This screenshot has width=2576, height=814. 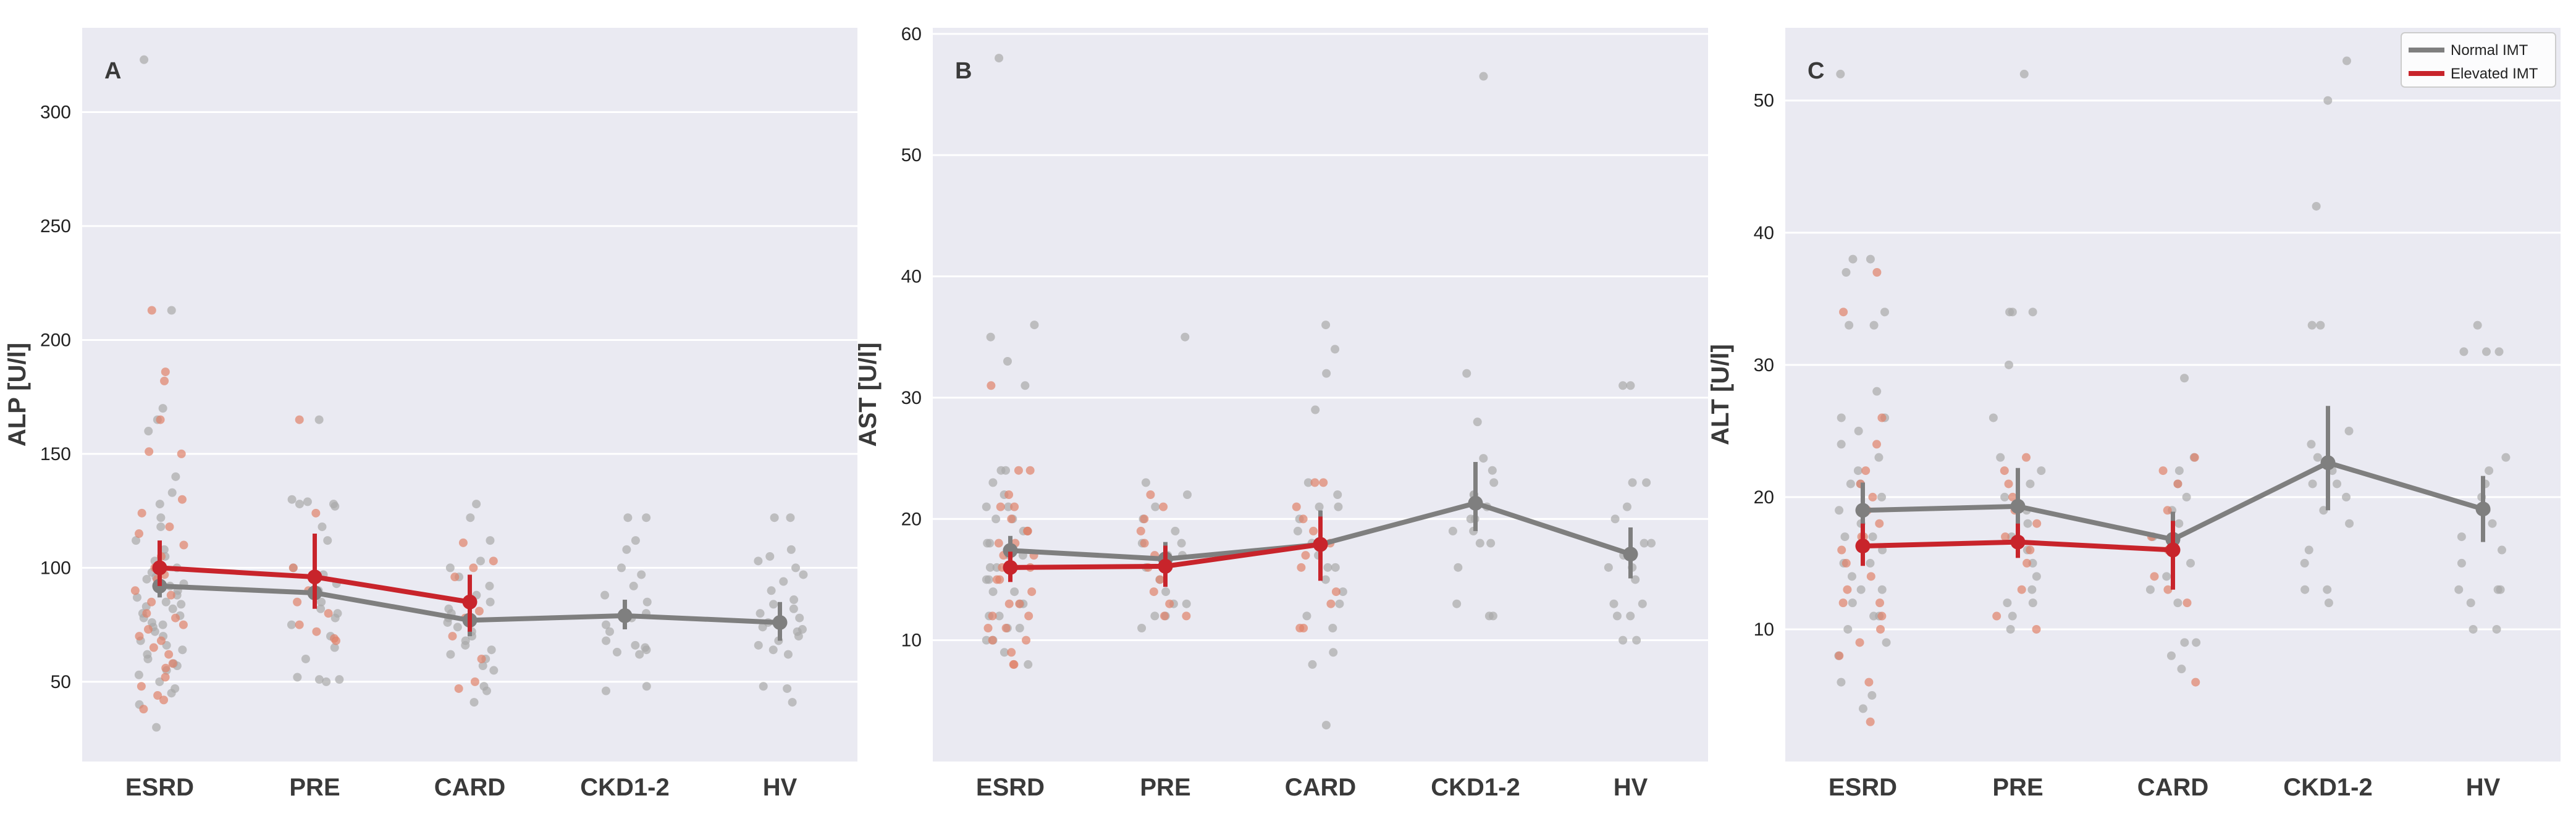 What do you see at coordinates (1475, 787) in the screenshot?
I see `x-tick-label: CKD1-2` at bounding box center [1475, 787].